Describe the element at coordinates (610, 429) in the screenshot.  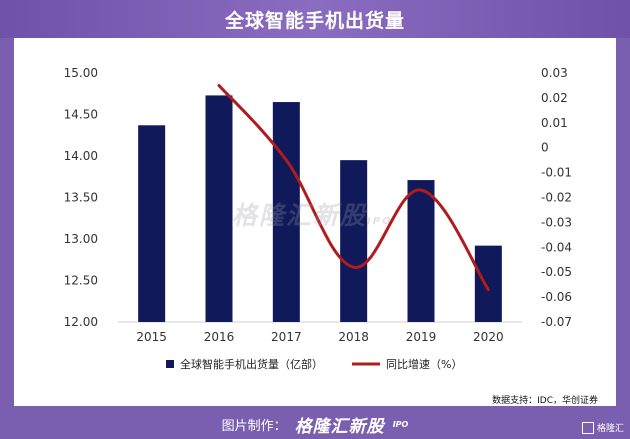
I see `corner-logo-text: 格隆汇` at that location.